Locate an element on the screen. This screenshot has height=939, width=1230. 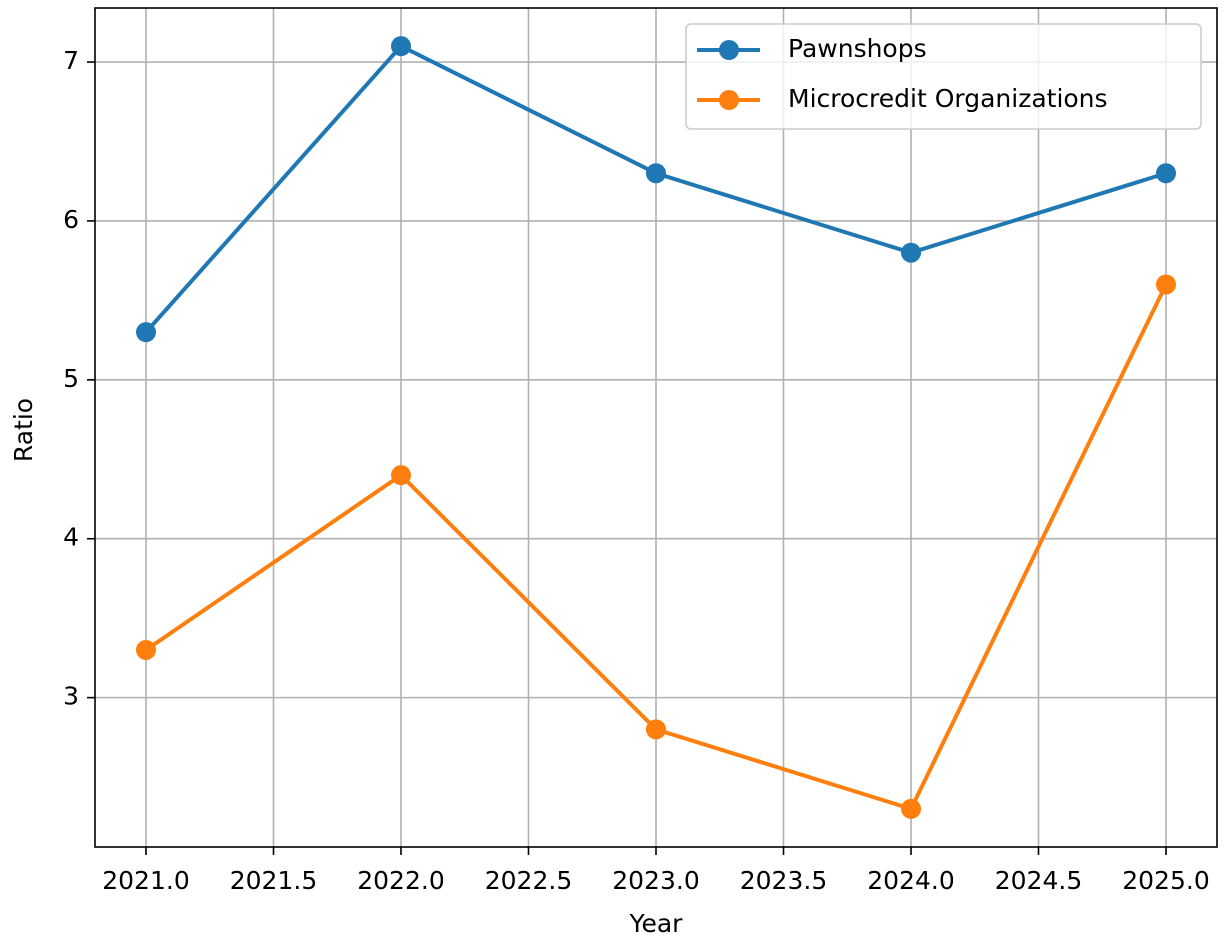
x-tick-label: 2023.0 is located at coordinates (655, 880).